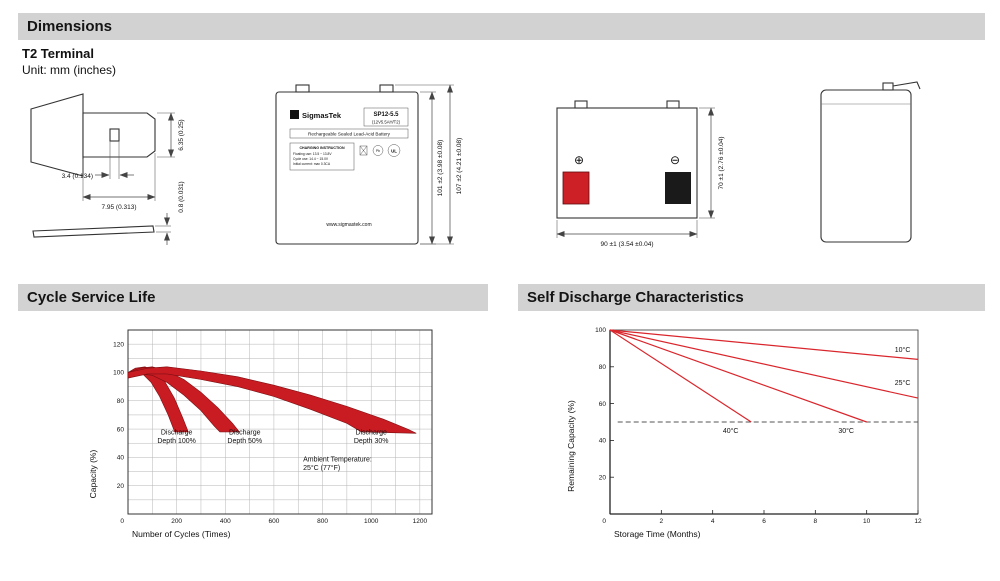 This screenshot has height=581, width=1000. I want to click on model-spec: (12V5.5AH/T2), so click(386, 122).